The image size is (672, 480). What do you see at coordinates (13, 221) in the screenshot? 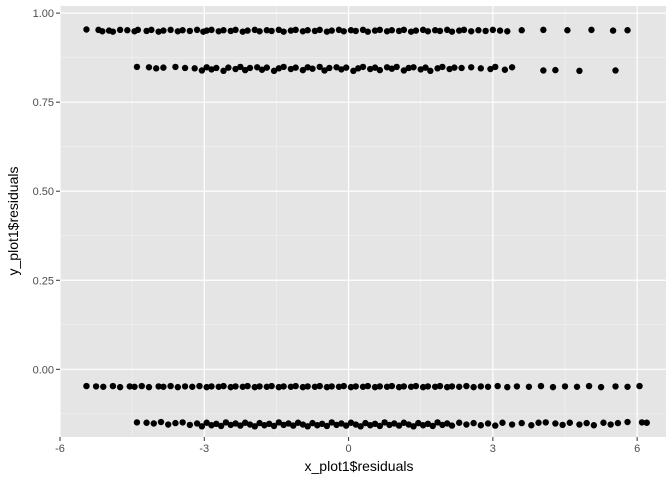
I see `y-axis-title: y_plot1$residuals` at bounding box center [13, 221].